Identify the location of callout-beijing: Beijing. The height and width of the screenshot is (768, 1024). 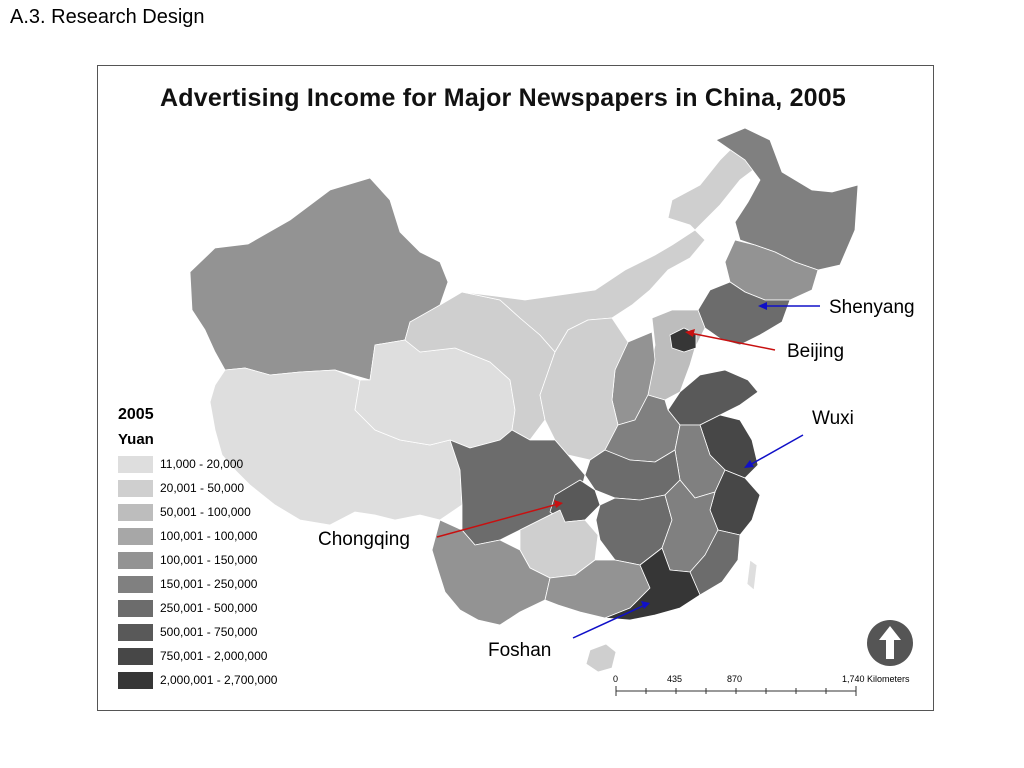
(816, 351).